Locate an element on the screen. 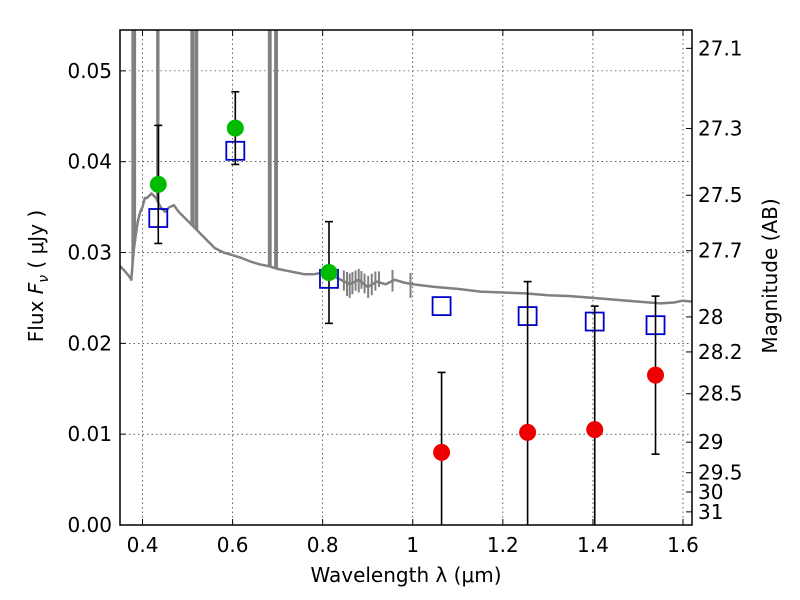 The width and height of the screenshot is (800, 600). magnitude-tick-label: 27.3 is located at coordinates (720, 129).